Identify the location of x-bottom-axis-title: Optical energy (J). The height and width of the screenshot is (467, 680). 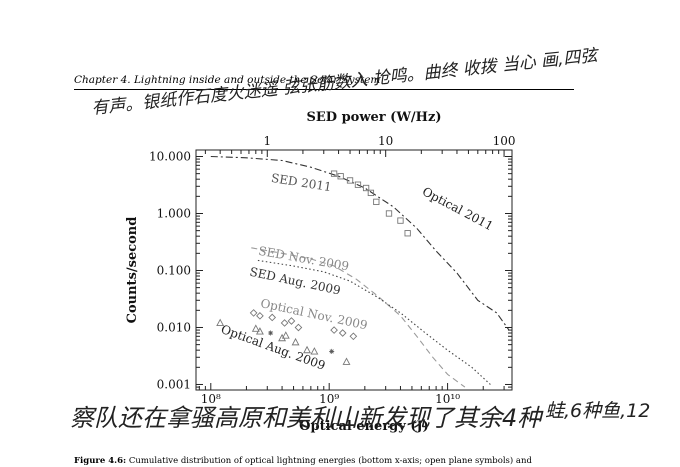
(364, 426).